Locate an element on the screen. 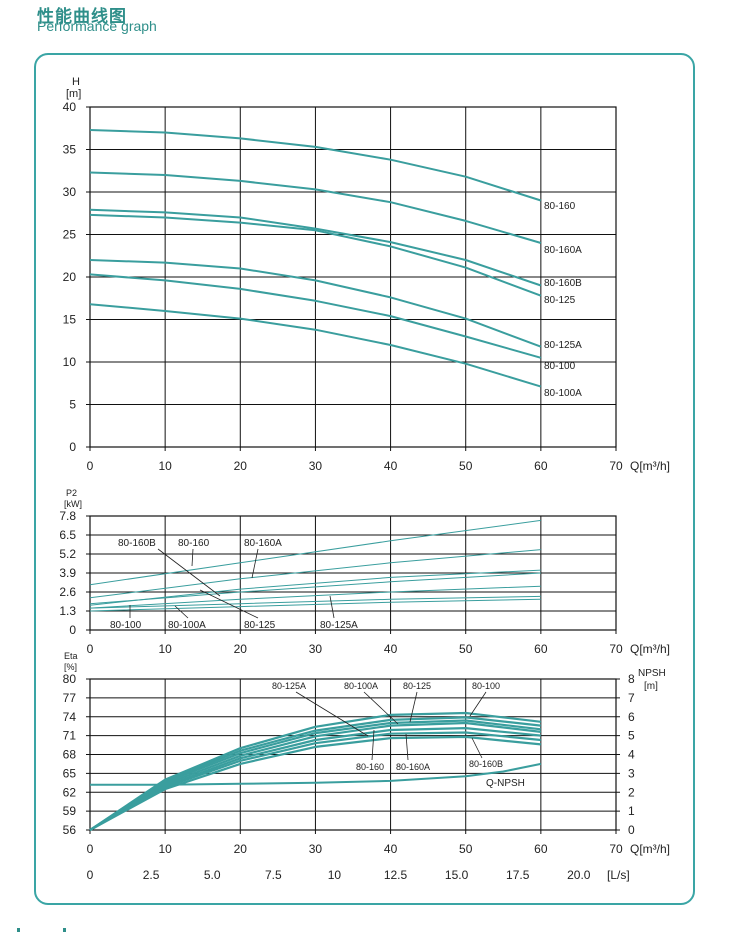 This screenshot has height=948, width=750. x-tick-label: 0 is located at coordinates (90, 649).